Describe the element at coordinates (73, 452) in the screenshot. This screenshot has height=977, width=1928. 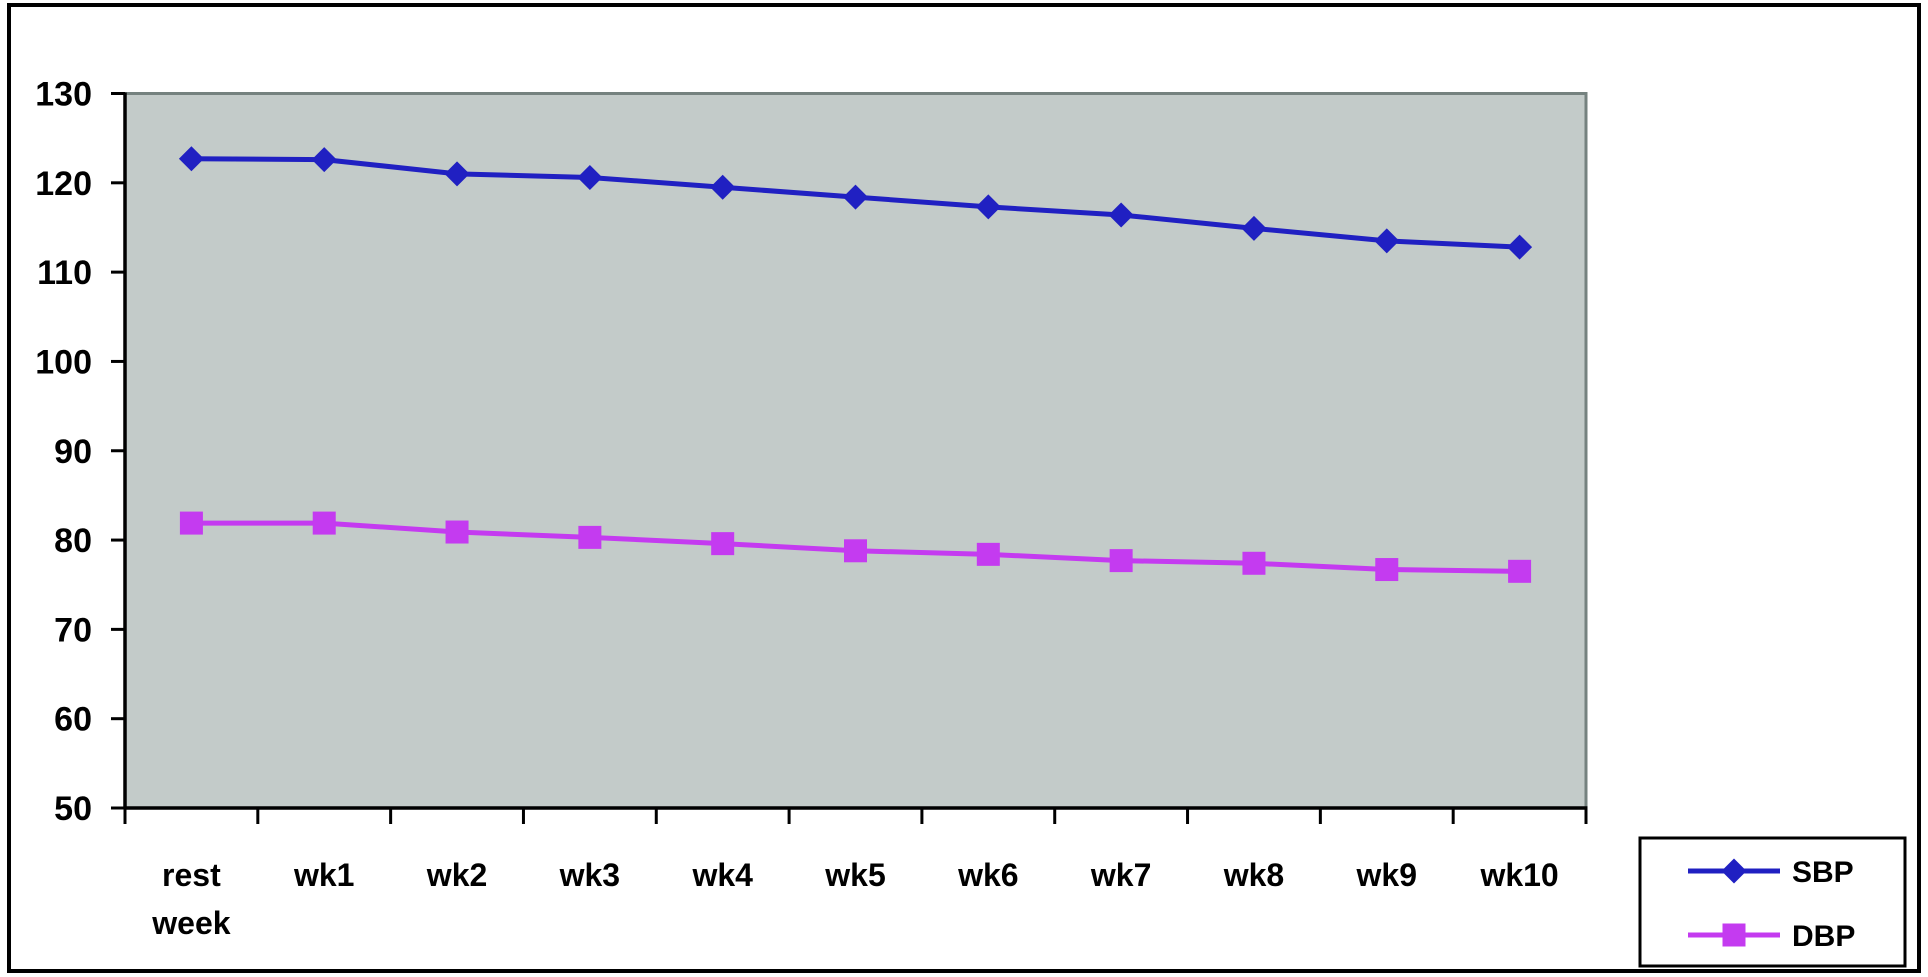
I see `y-tick-label: 90` at that location.